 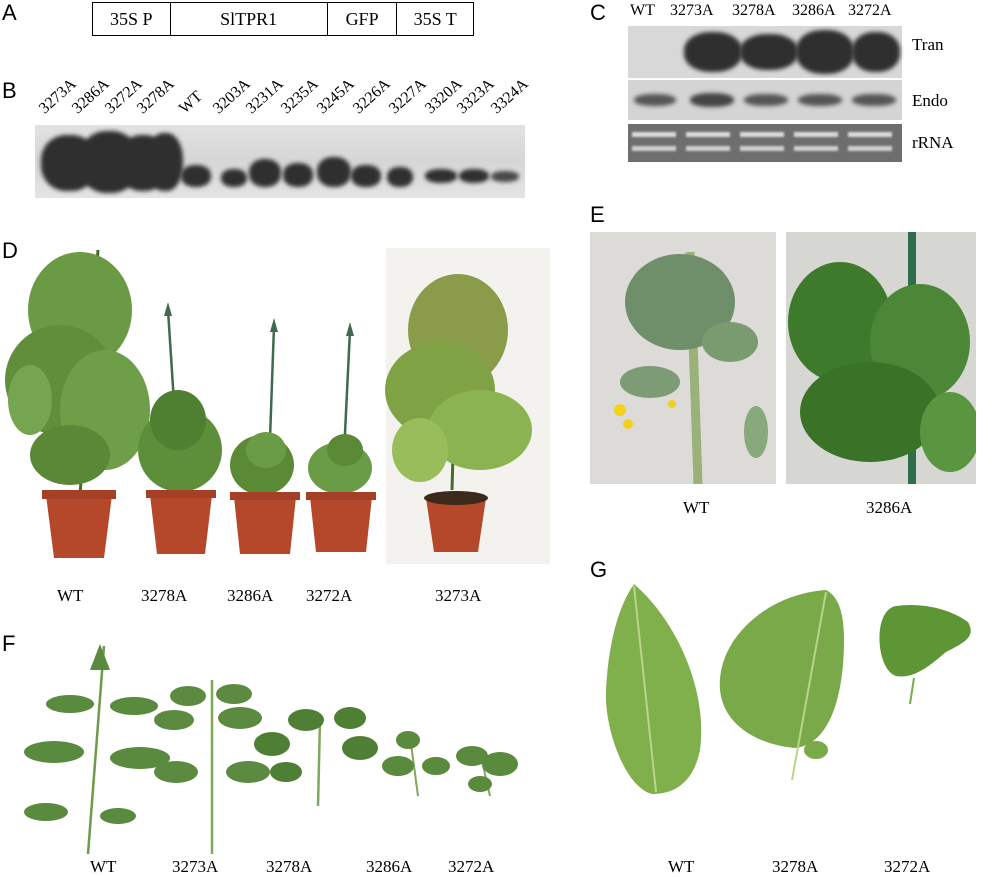 I want to click on blot-b-lane-label: 3231A, so click(x=264, y=96).